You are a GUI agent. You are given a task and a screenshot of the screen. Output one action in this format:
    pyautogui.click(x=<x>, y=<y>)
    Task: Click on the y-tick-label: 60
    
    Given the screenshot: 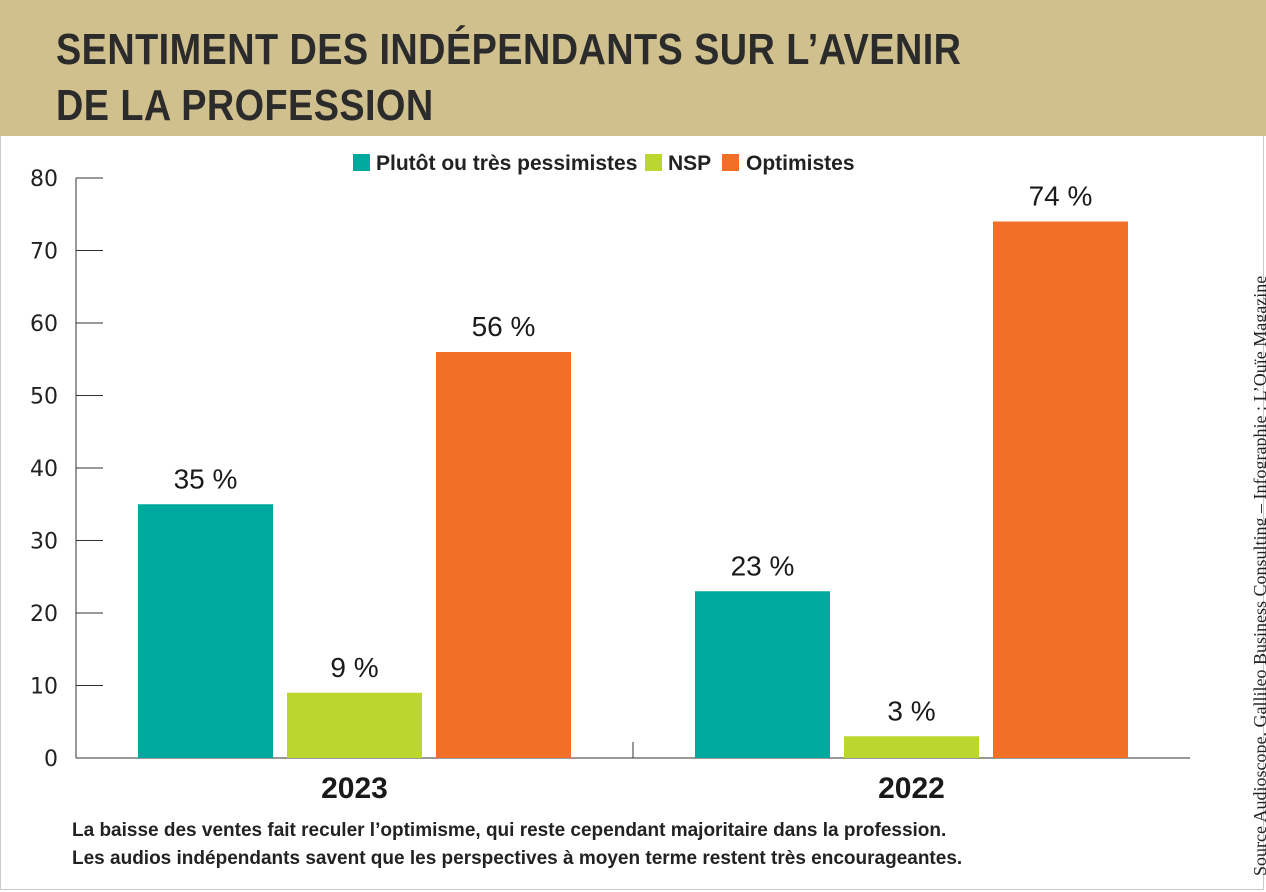 What is the action you would take?
    pyautogui.click(x=44, y=324)
    